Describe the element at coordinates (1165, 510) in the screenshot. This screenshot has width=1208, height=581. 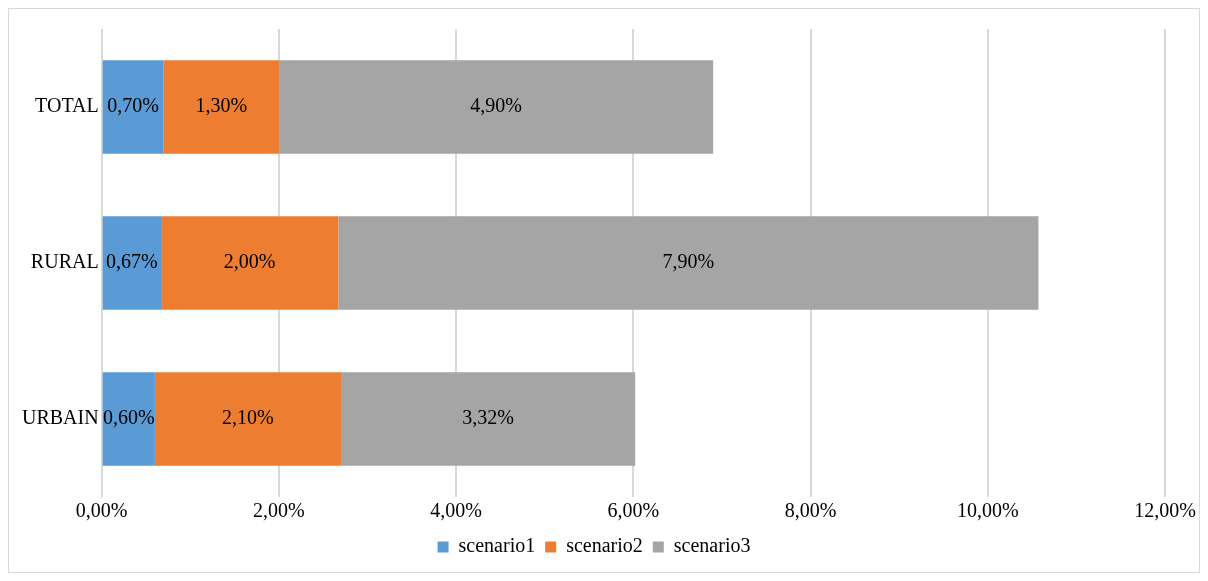
I see `x-tick-label: 12,00%` at that location.